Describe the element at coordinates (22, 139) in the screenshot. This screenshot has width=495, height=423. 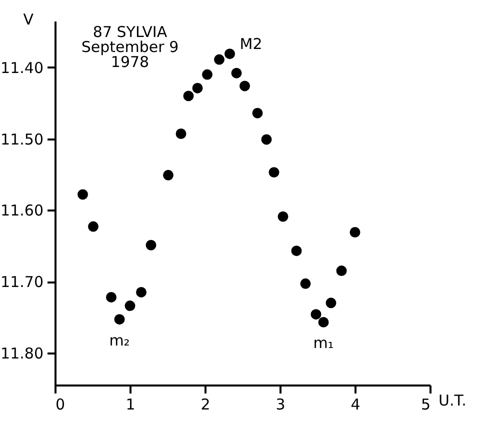
I see `y-tick-label: 11.50` at that location.